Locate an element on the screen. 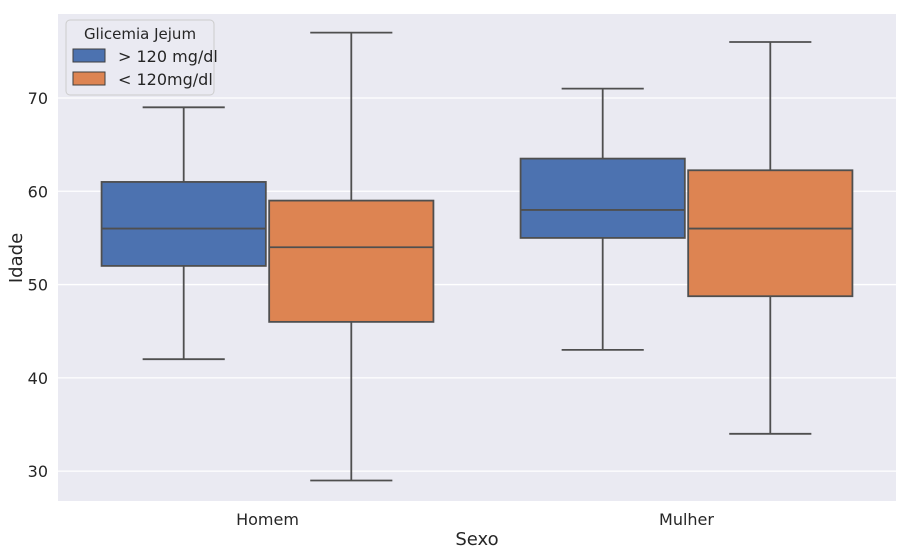 The height and width of the screenshot is (556, 907). y-tick-label-50: 50 is located at coordinates (38, 285).